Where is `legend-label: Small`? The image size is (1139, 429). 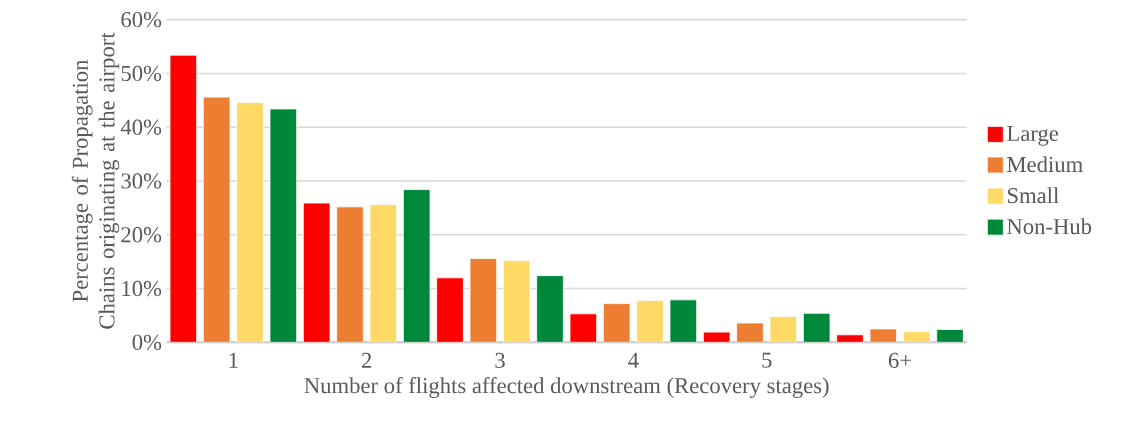 legend-label: Small is located at coordinates (1033, 195).